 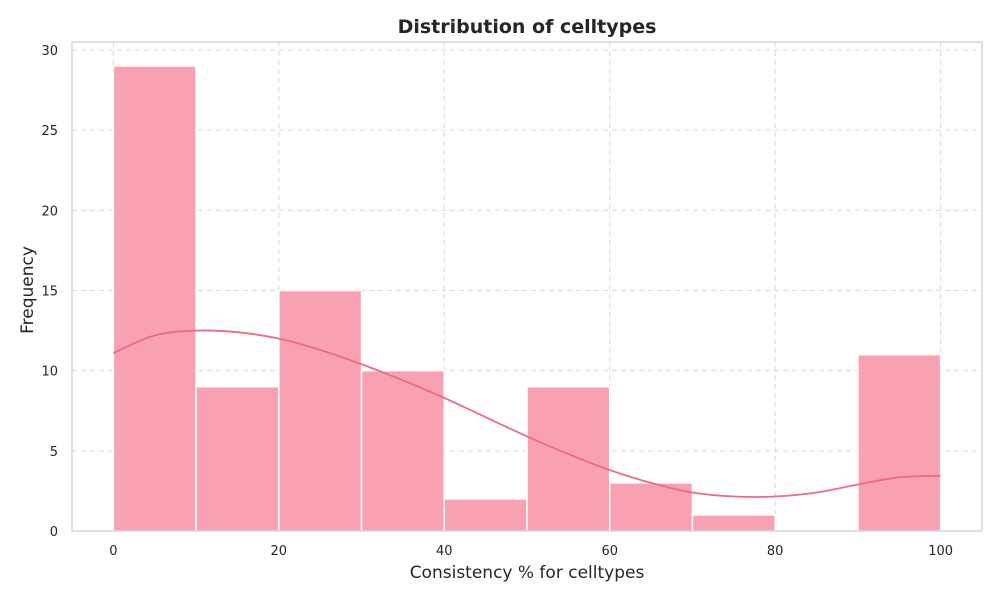 What do you see at coordinates (28, 290) in the screenshot?
I see `y-axis-label: Frequency` at bounding box center [28, 290].